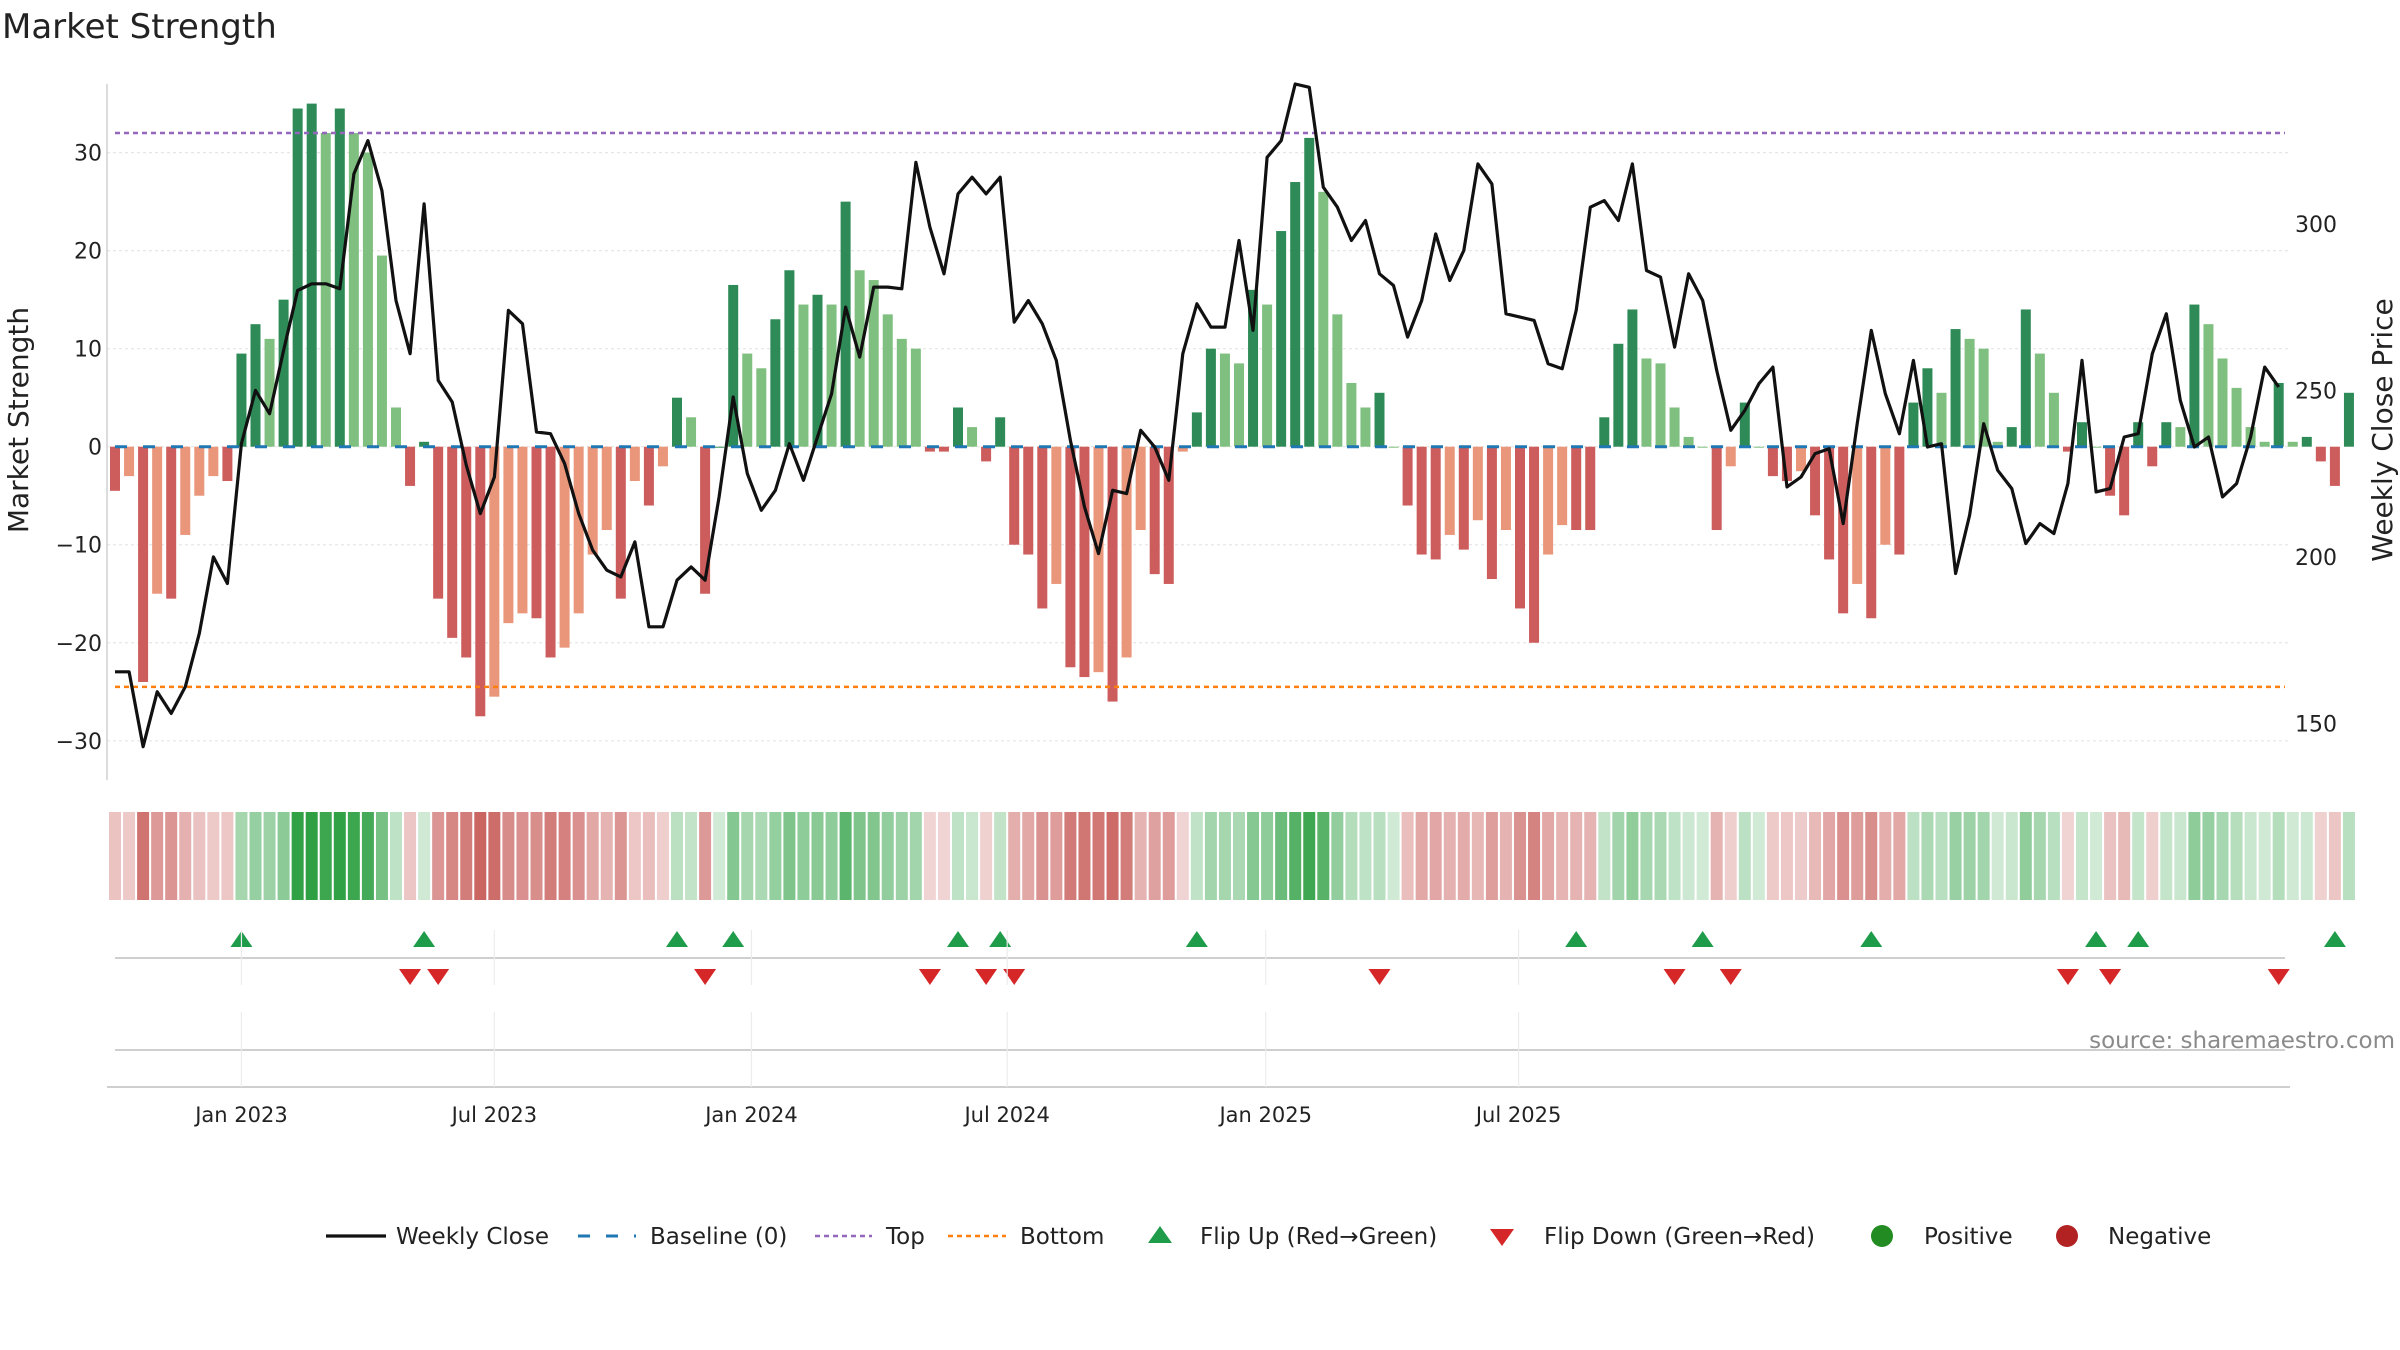 This screenshot has width=2400, height=1350. Describe the element at coordinates (1230, 958) in the screenshot. I see `flip-markers` at that location.